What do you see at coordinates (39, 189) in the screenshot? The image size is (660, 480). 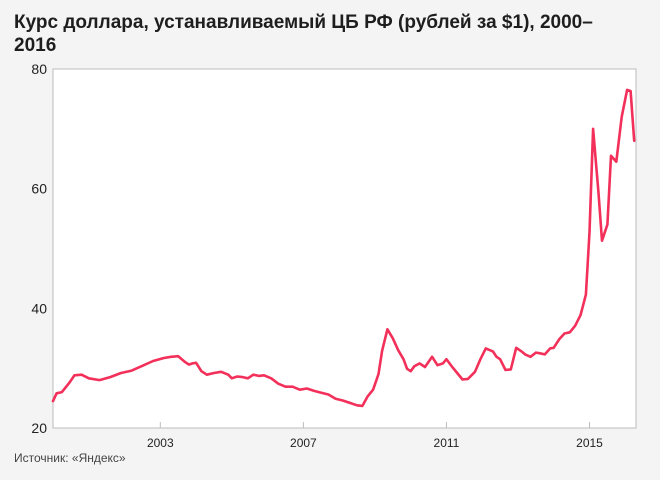 I see `y-tick-label-2: 60` at bounding box center [39, 189].